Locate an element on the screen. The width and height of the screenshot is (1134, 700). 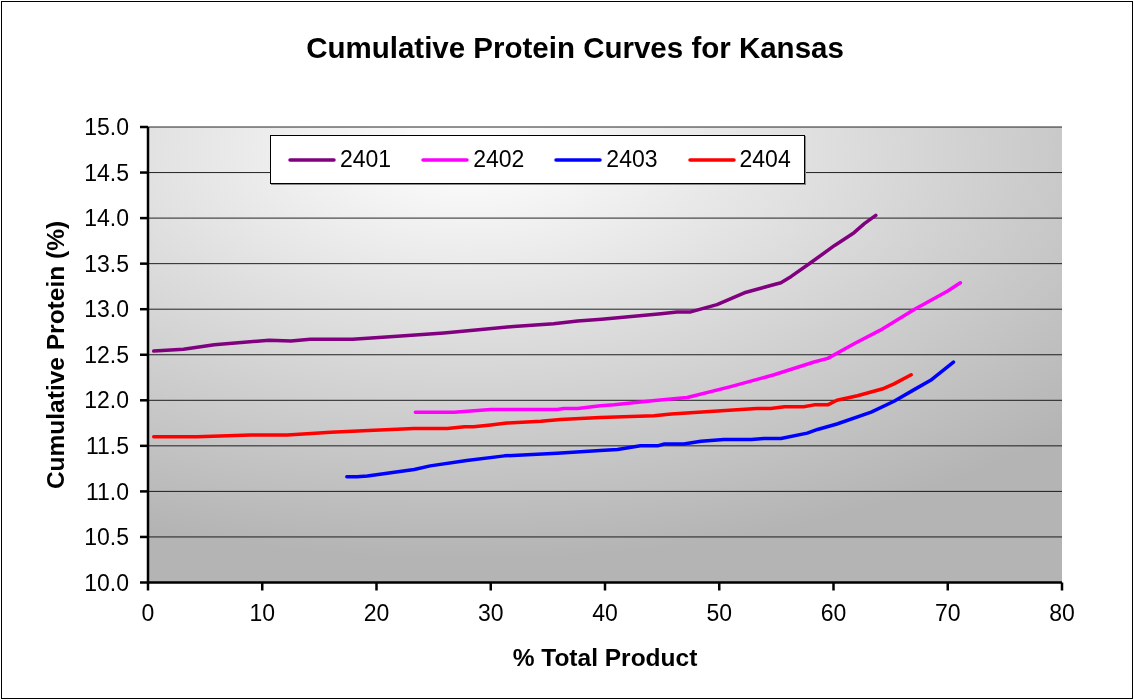
legend-label: 2403 is located at coordinates (632, 159).